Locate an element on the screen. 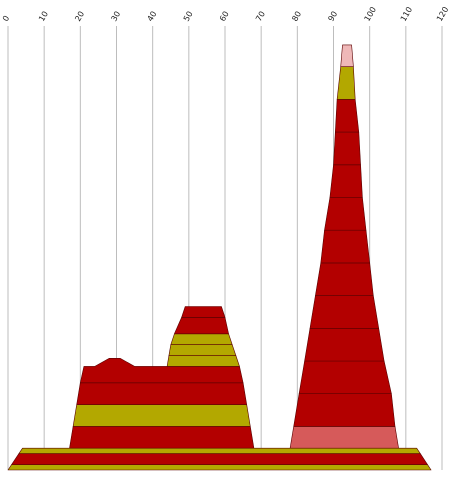  x-tick-label: 70 is located at coordinates (260, 16).